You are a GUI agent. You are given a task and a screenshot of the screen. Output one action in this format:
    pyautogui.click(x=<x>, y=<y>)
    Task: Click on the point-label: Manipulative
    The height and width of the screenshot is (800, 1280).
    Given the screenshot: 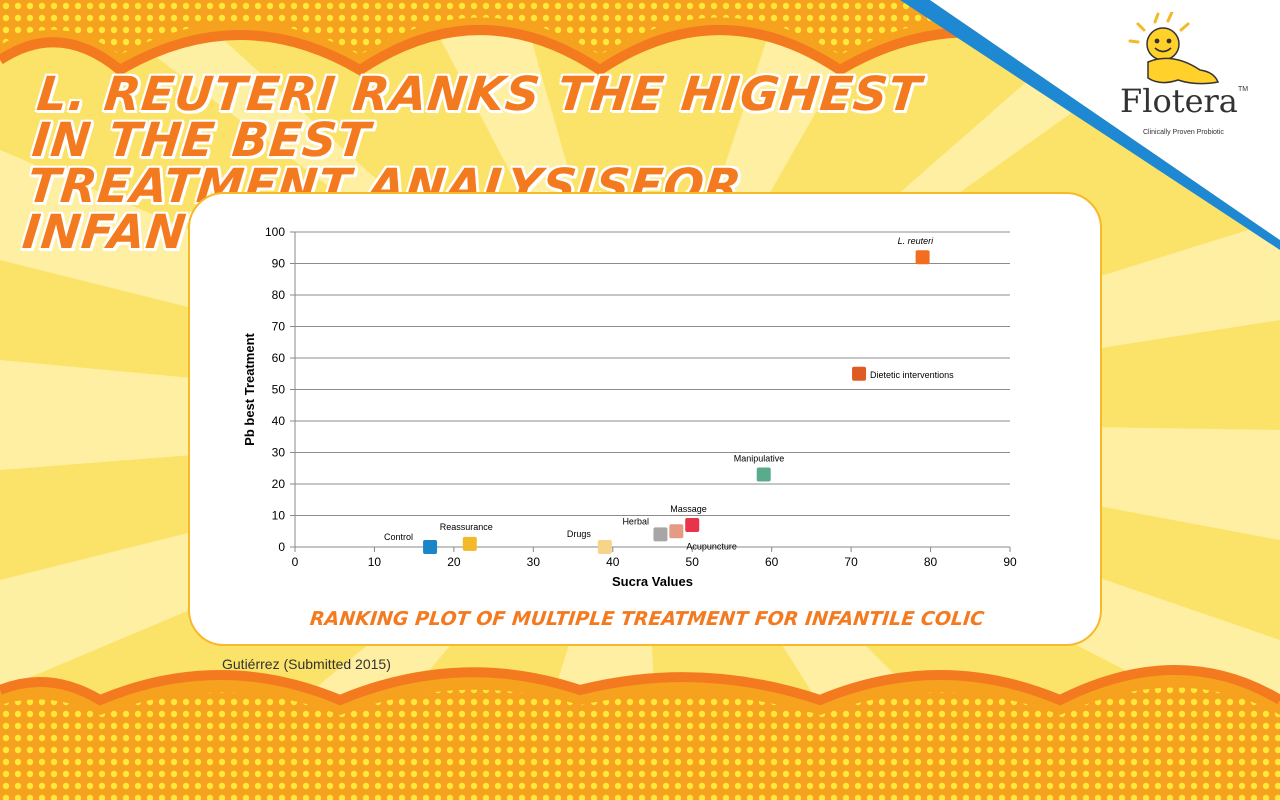 What is the action you would take?
    pyautogui.click(x=759, y=459)
    